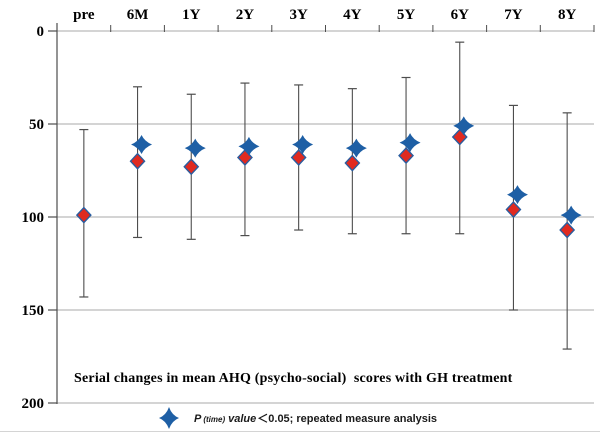 This screenshot has width=600, height=435. What do you see at coordinates (464, 126) in the screenshot?
I see `star-marker-6Y` at bounding box center [464, 126].